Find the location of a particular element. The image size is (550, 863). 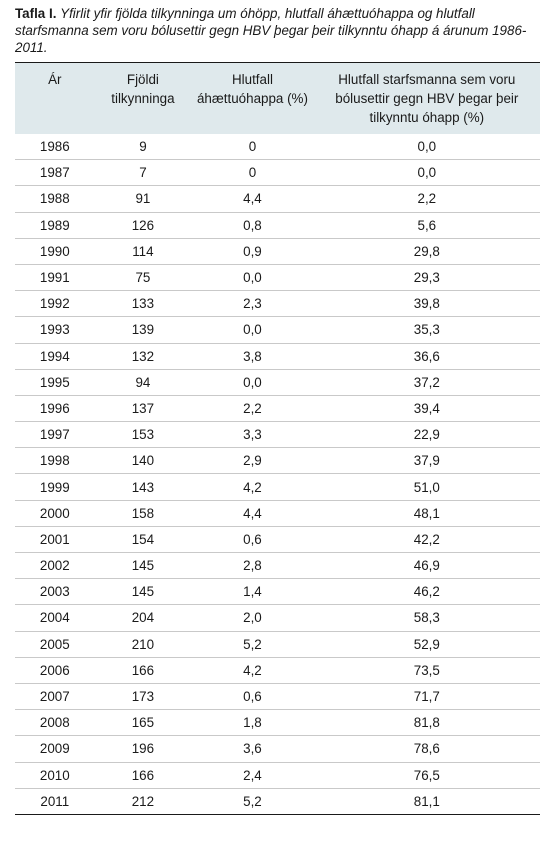

cell-vaccinated-ratio: 36,6 is located at coordinates (426, 356).